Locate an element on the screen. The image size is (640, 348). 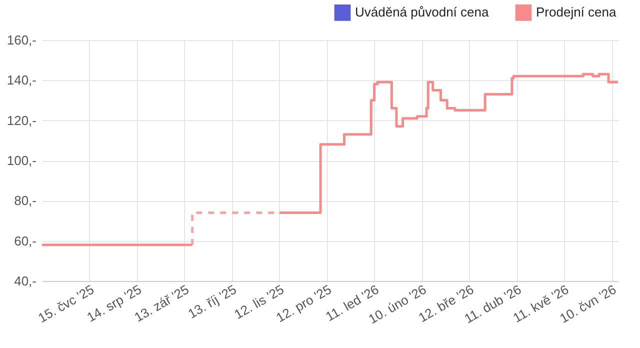
y-tick-label: 40,- is located at coordinates (25, 281).